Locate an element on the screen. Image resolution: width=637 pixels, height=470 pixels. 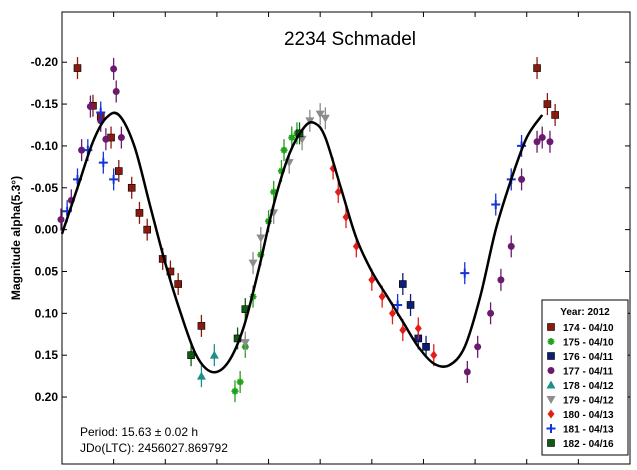
y-axis-label: Magnitude alpha(5.3°) is located at coordinates (16, 238).